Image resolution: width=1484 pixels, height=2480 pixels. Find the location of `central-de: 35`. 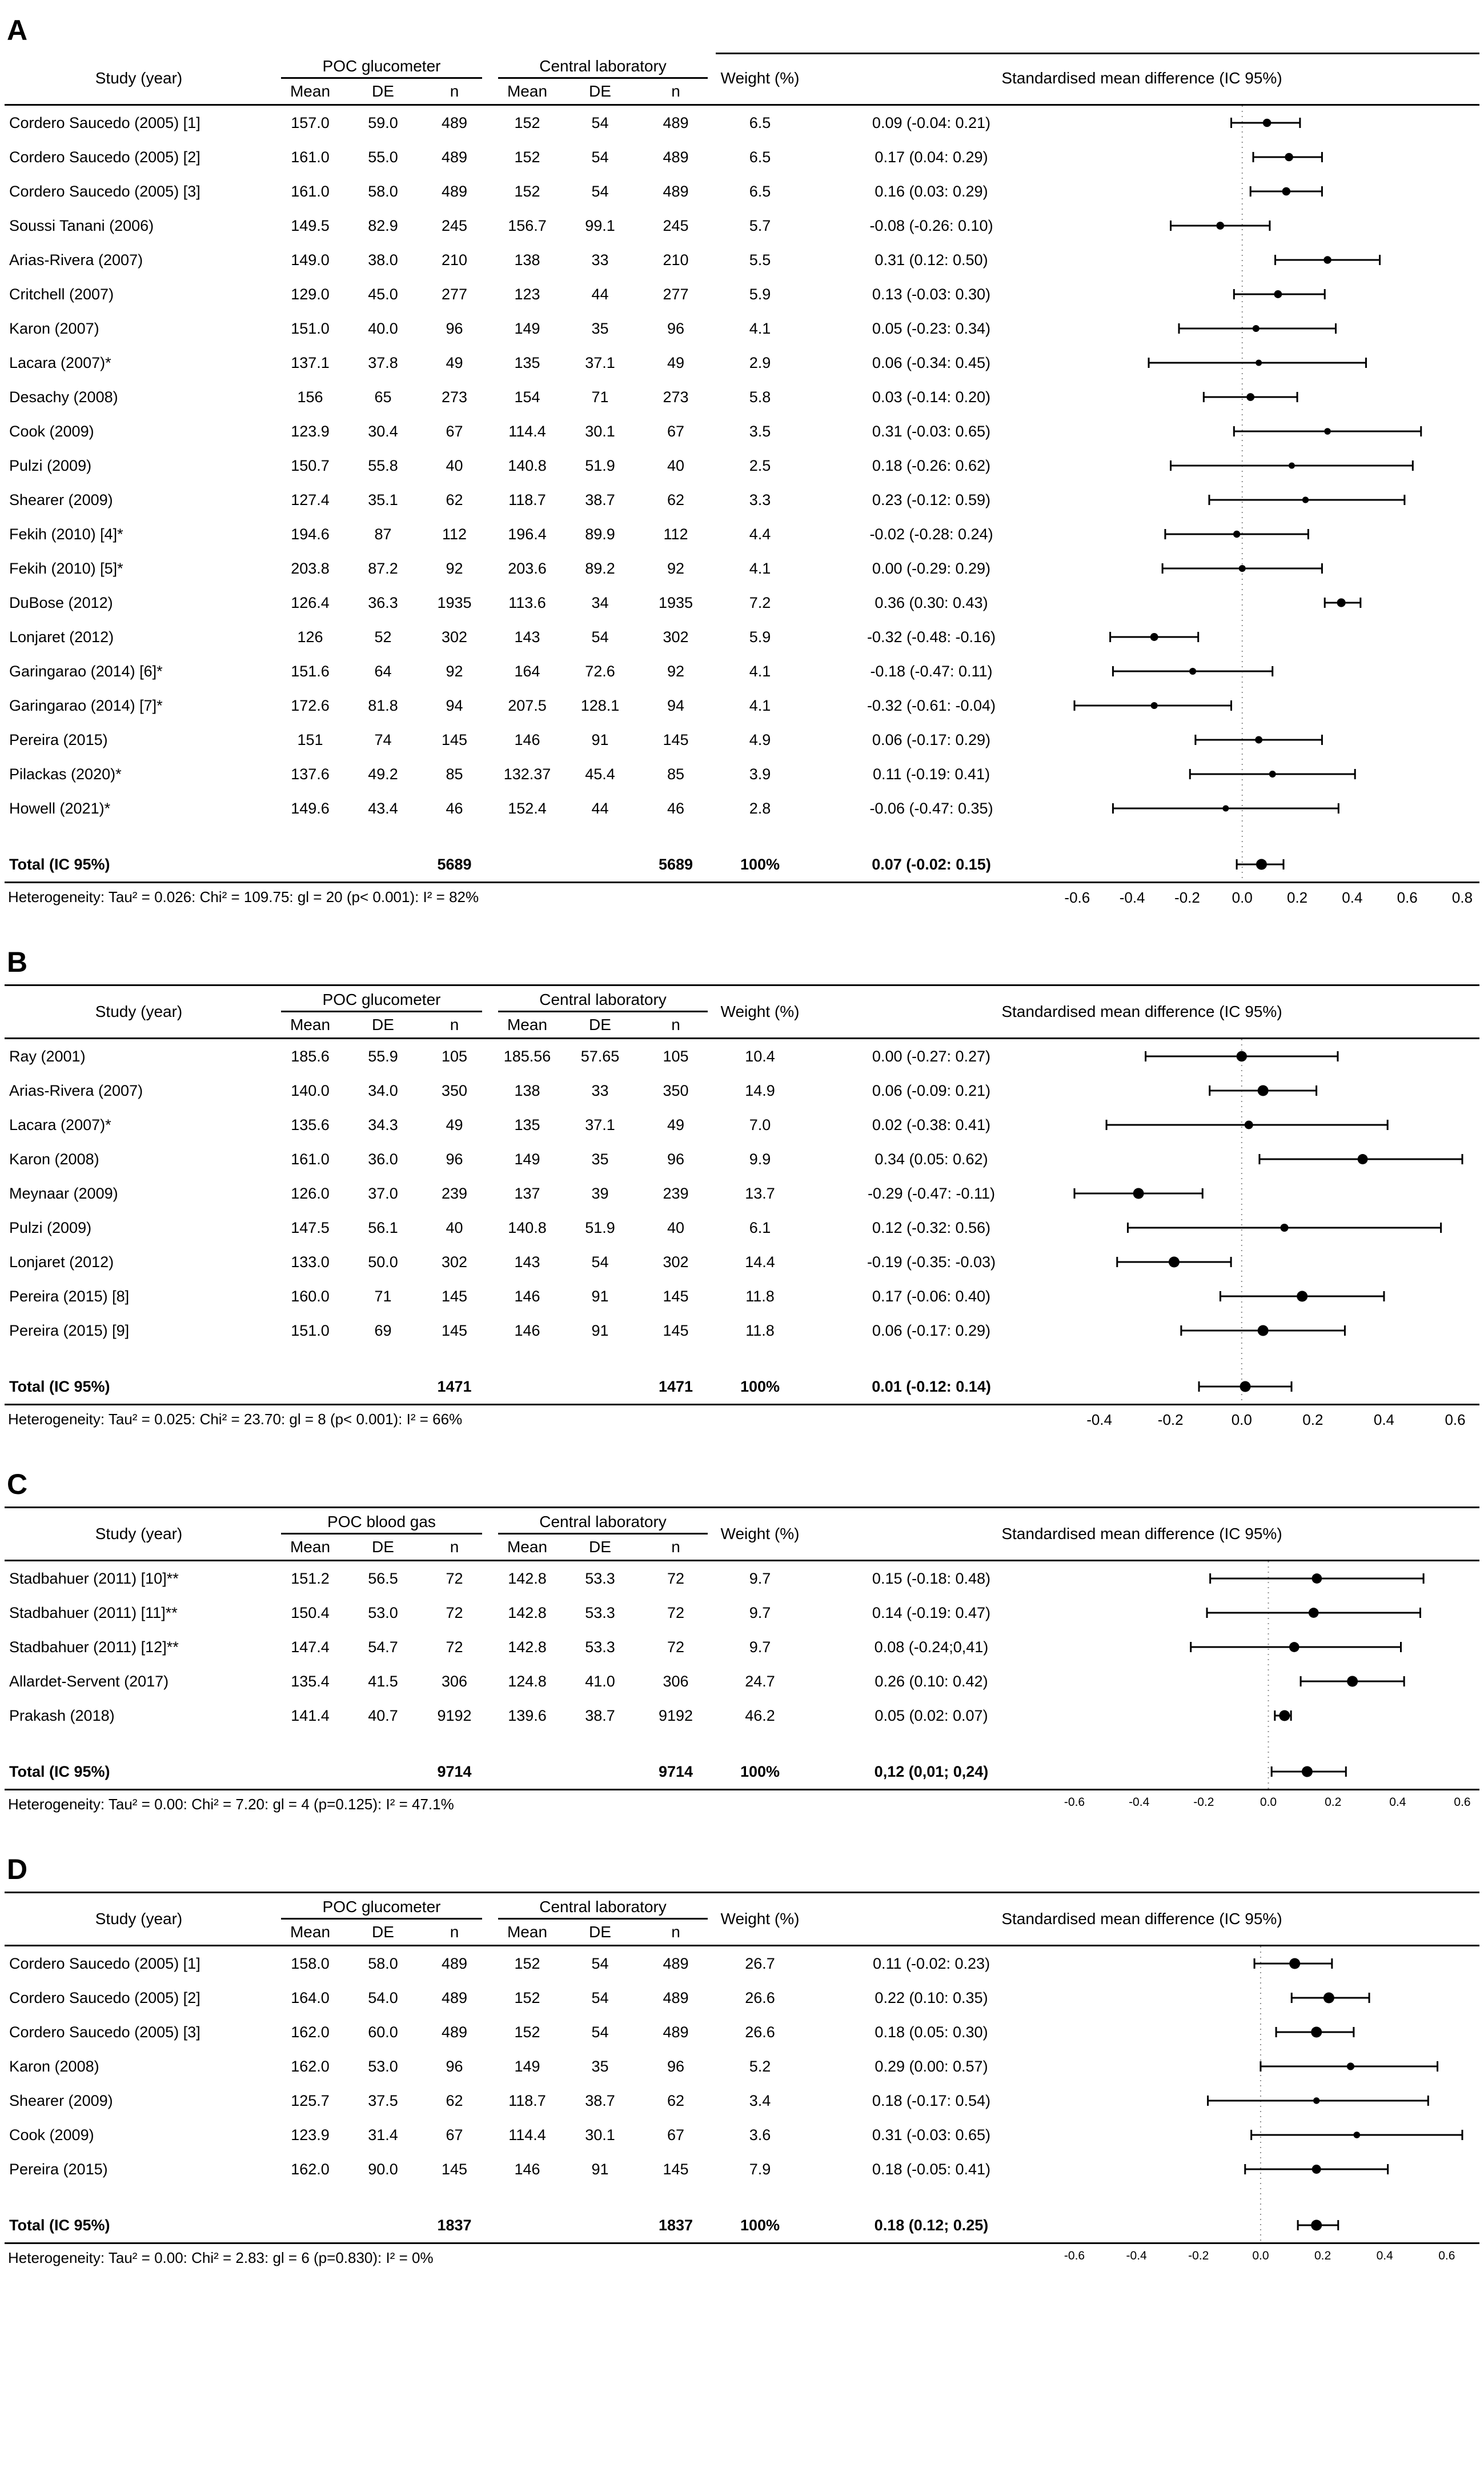

central-de: 35 is located at coordinates (600, 2066).